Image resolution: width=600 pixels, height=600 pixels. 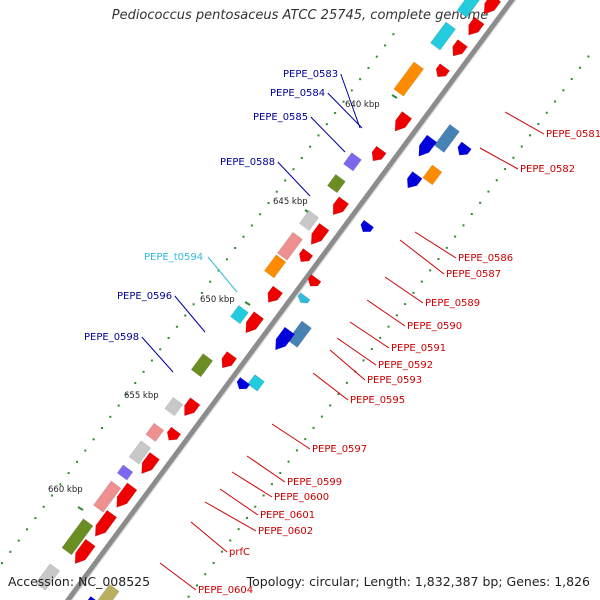 What do you see at coordinates (377, 400) in the screenshot?
I see `right-gene-label: PEPE_0595` at bounding box center [377, 400].